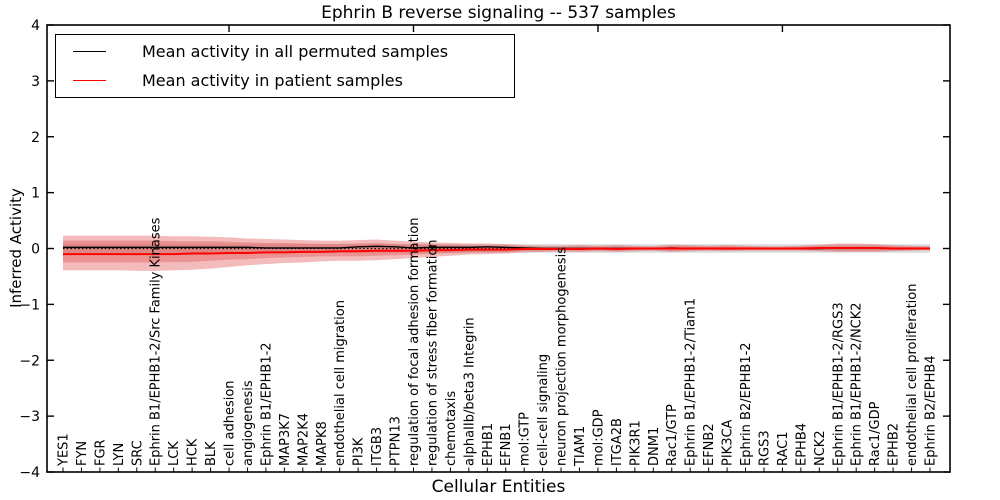  Describe the element at coordinates (635, 443) in the screenshot. I see `x-tick-label: PIK3R1` at that location.